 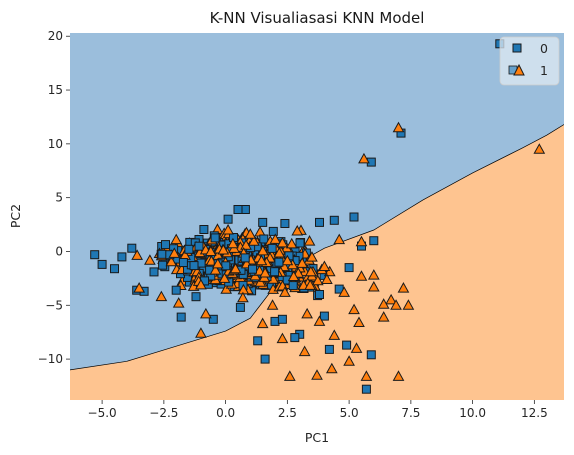 What do you see at coordinates (54, 197) in the screenshot?
I see `y-axis-ticks: −10 −5 0 5 10 15 20` at bounding box center [54, 197].